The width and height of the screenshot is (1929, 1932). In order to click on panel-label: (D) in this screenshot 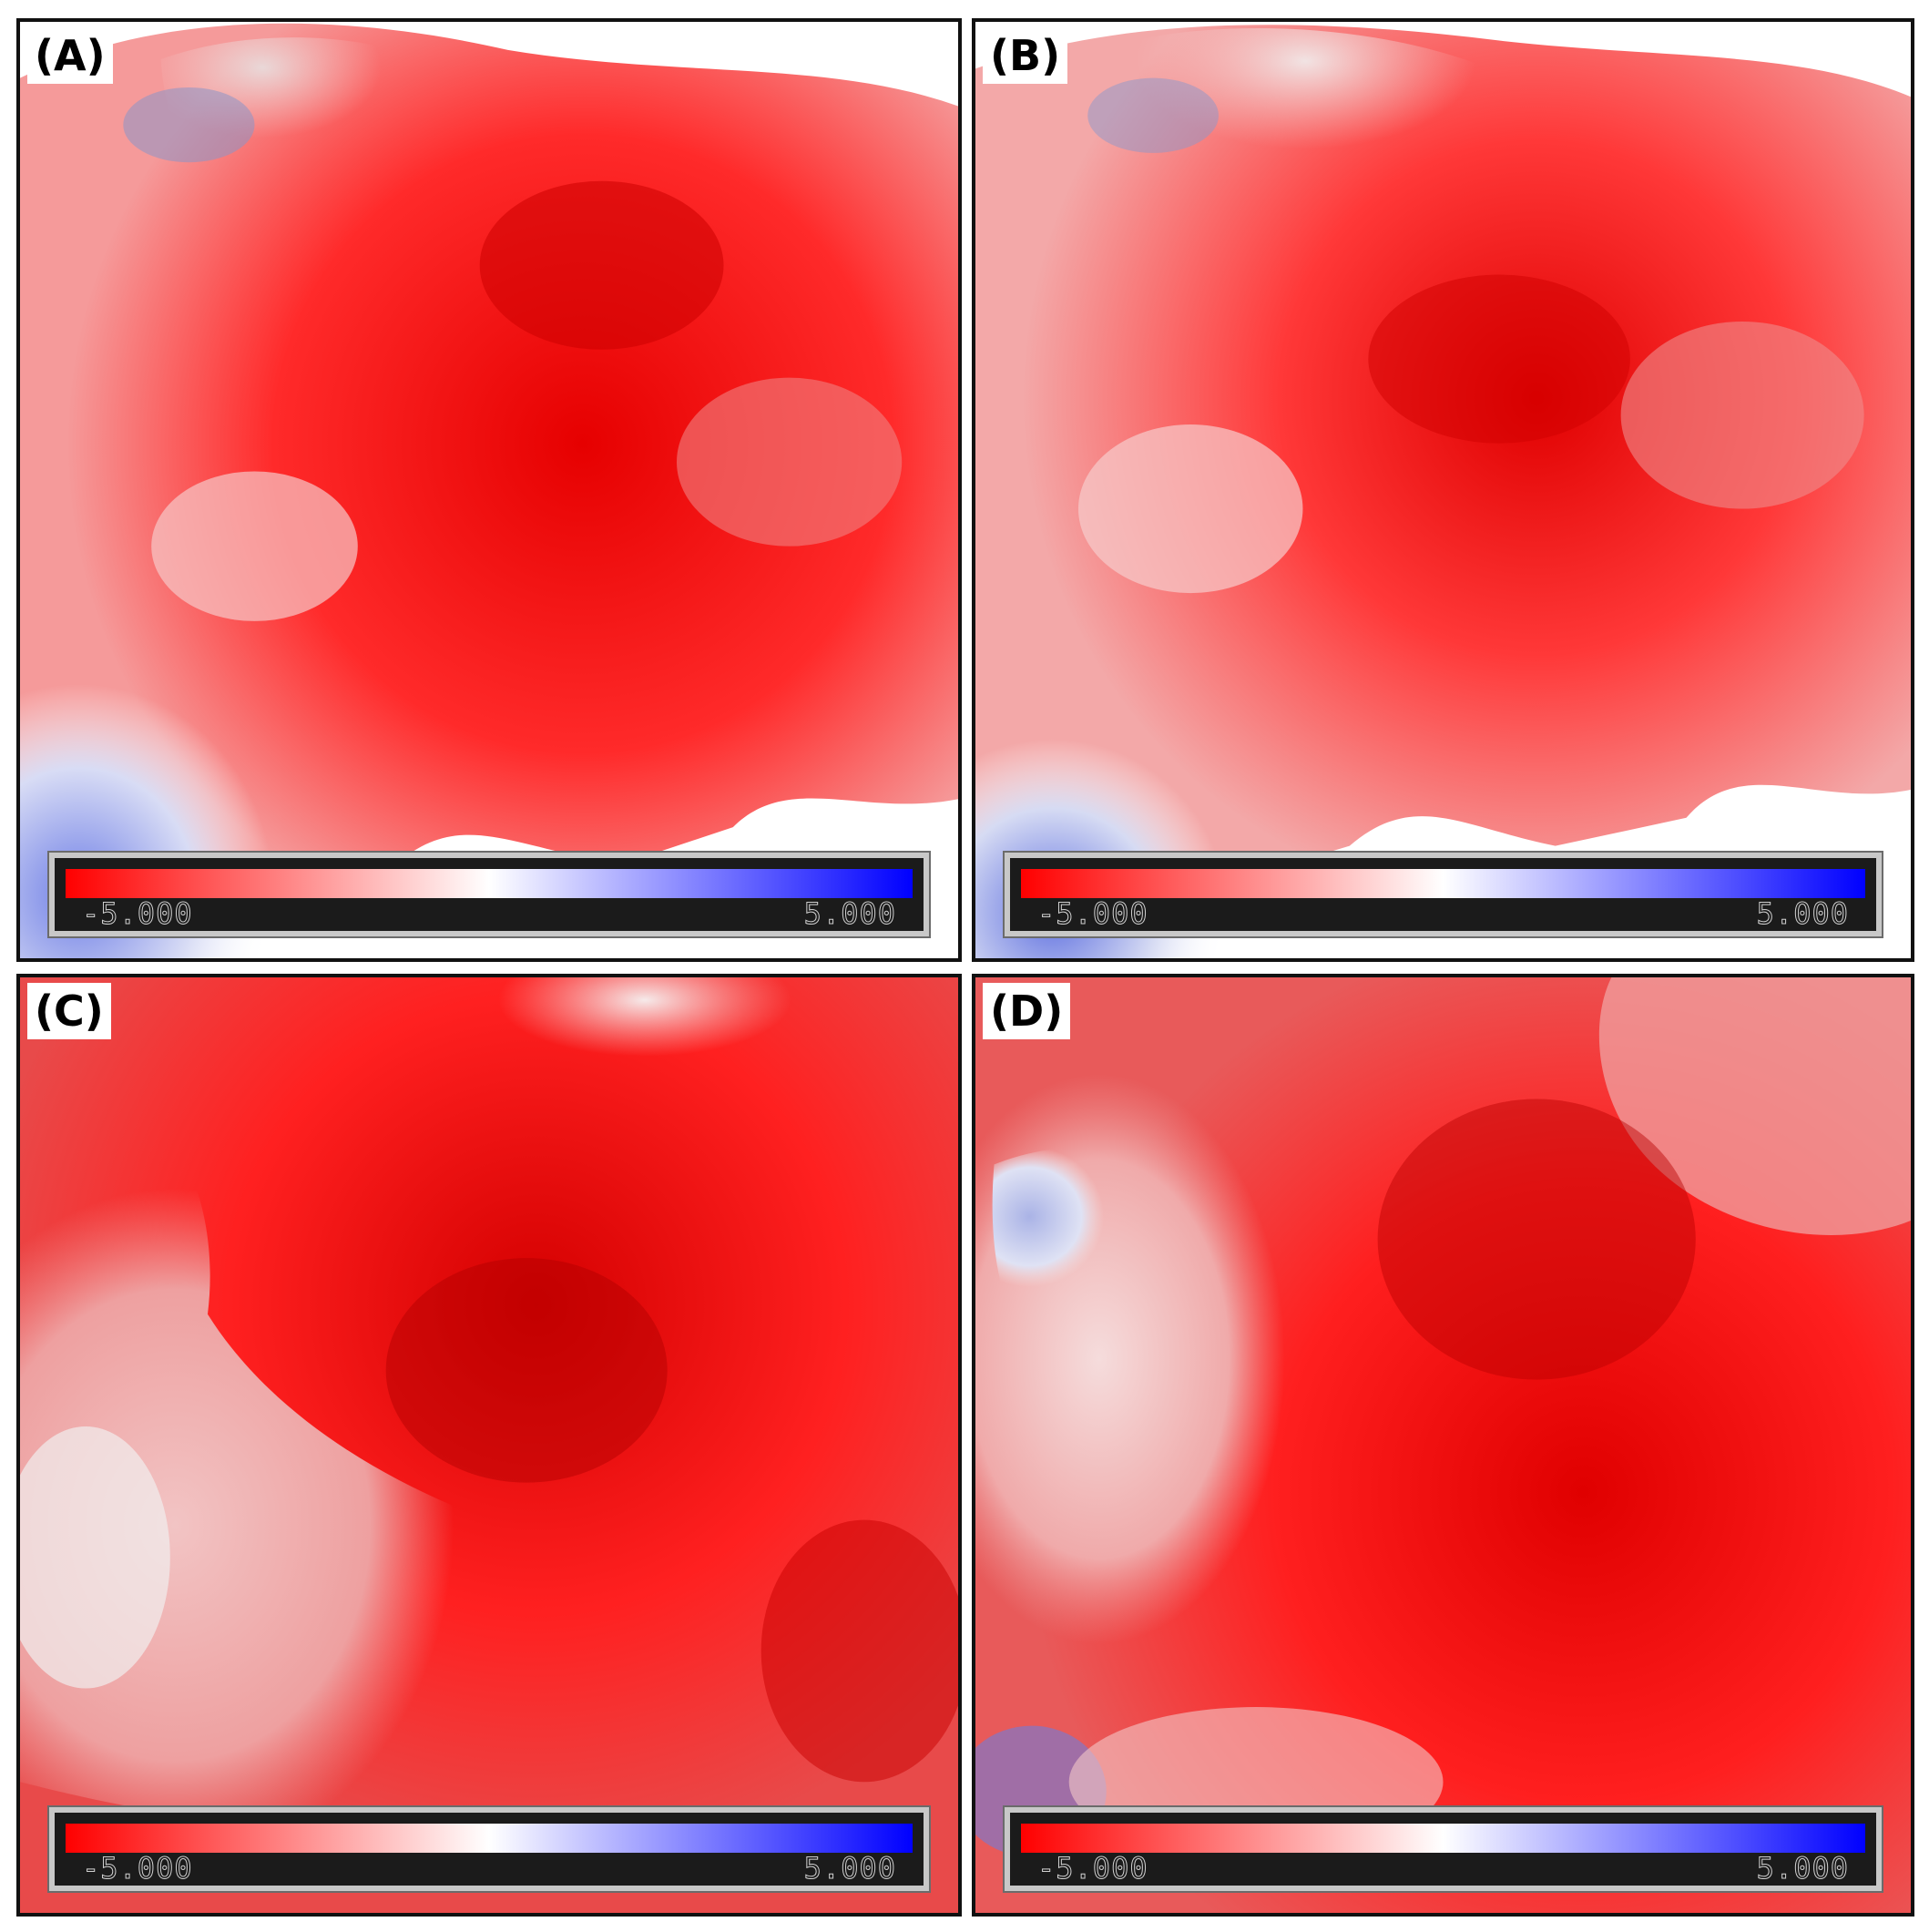, I will do `click(1027, 1011)`.